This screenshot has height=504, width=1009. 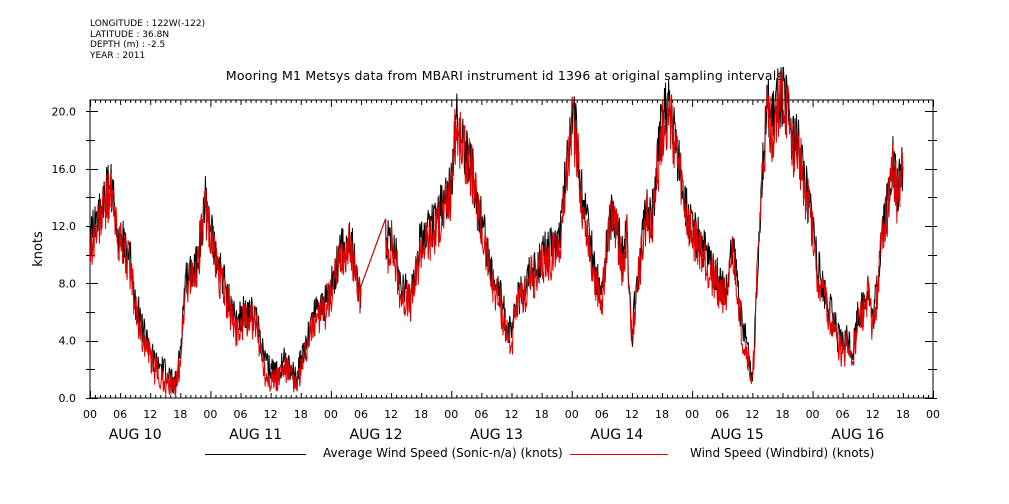 What do you see at coordinates (68, 398) in the screenshot?
I see `y-tick-label: 0.0` at bounding box center [68, 398].